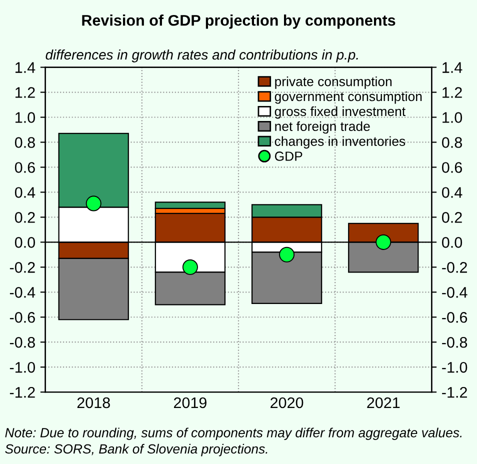 Image resolution: width=477 pixels, height=464 pixels. Describe the element at coordinates (322, 127) in the screenshot. I see `legend-label: net foreign trade` at that location.